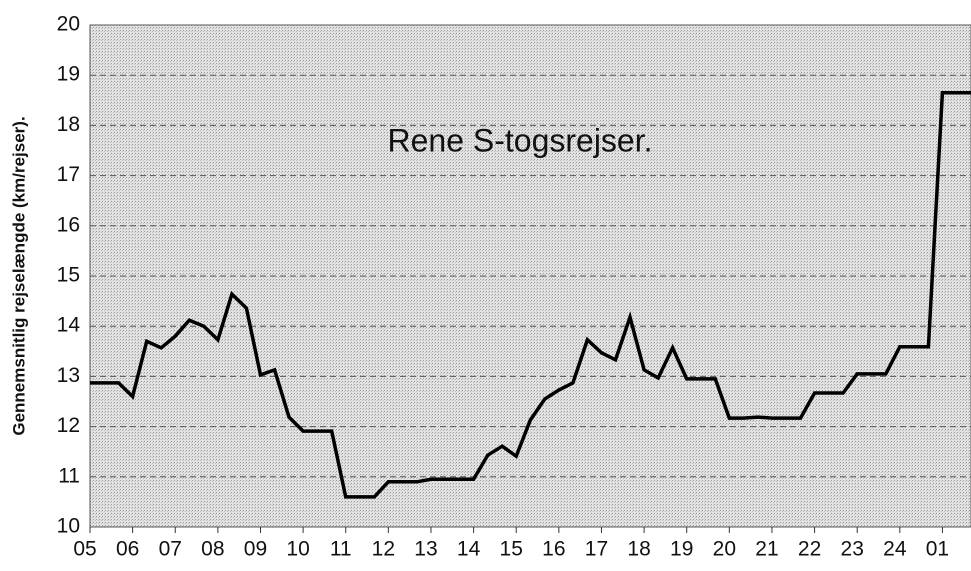 The image size is (971, 571). I want to click on y-tick-label: 18, so click(68, 124).